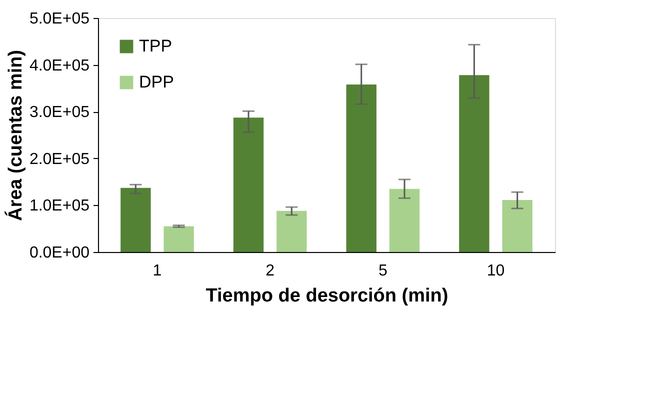  What do you see at coordinates (156, 82) in the screenshot?
I see `legend-label: DPP` at bounding box center [156, 82].